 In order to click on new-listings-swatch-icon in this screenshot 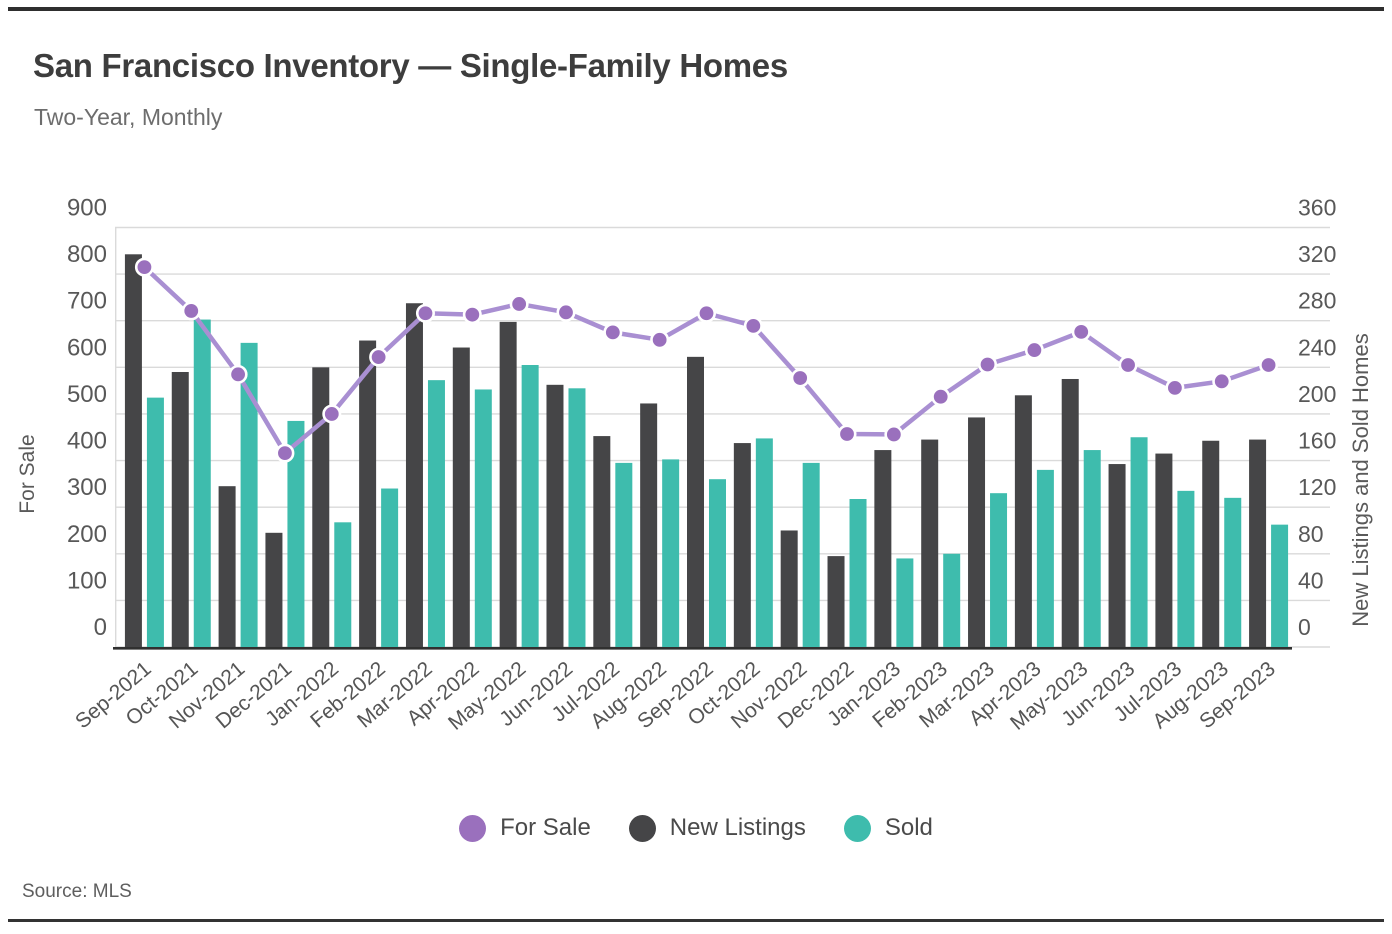, I will do `click(642, 828)`.